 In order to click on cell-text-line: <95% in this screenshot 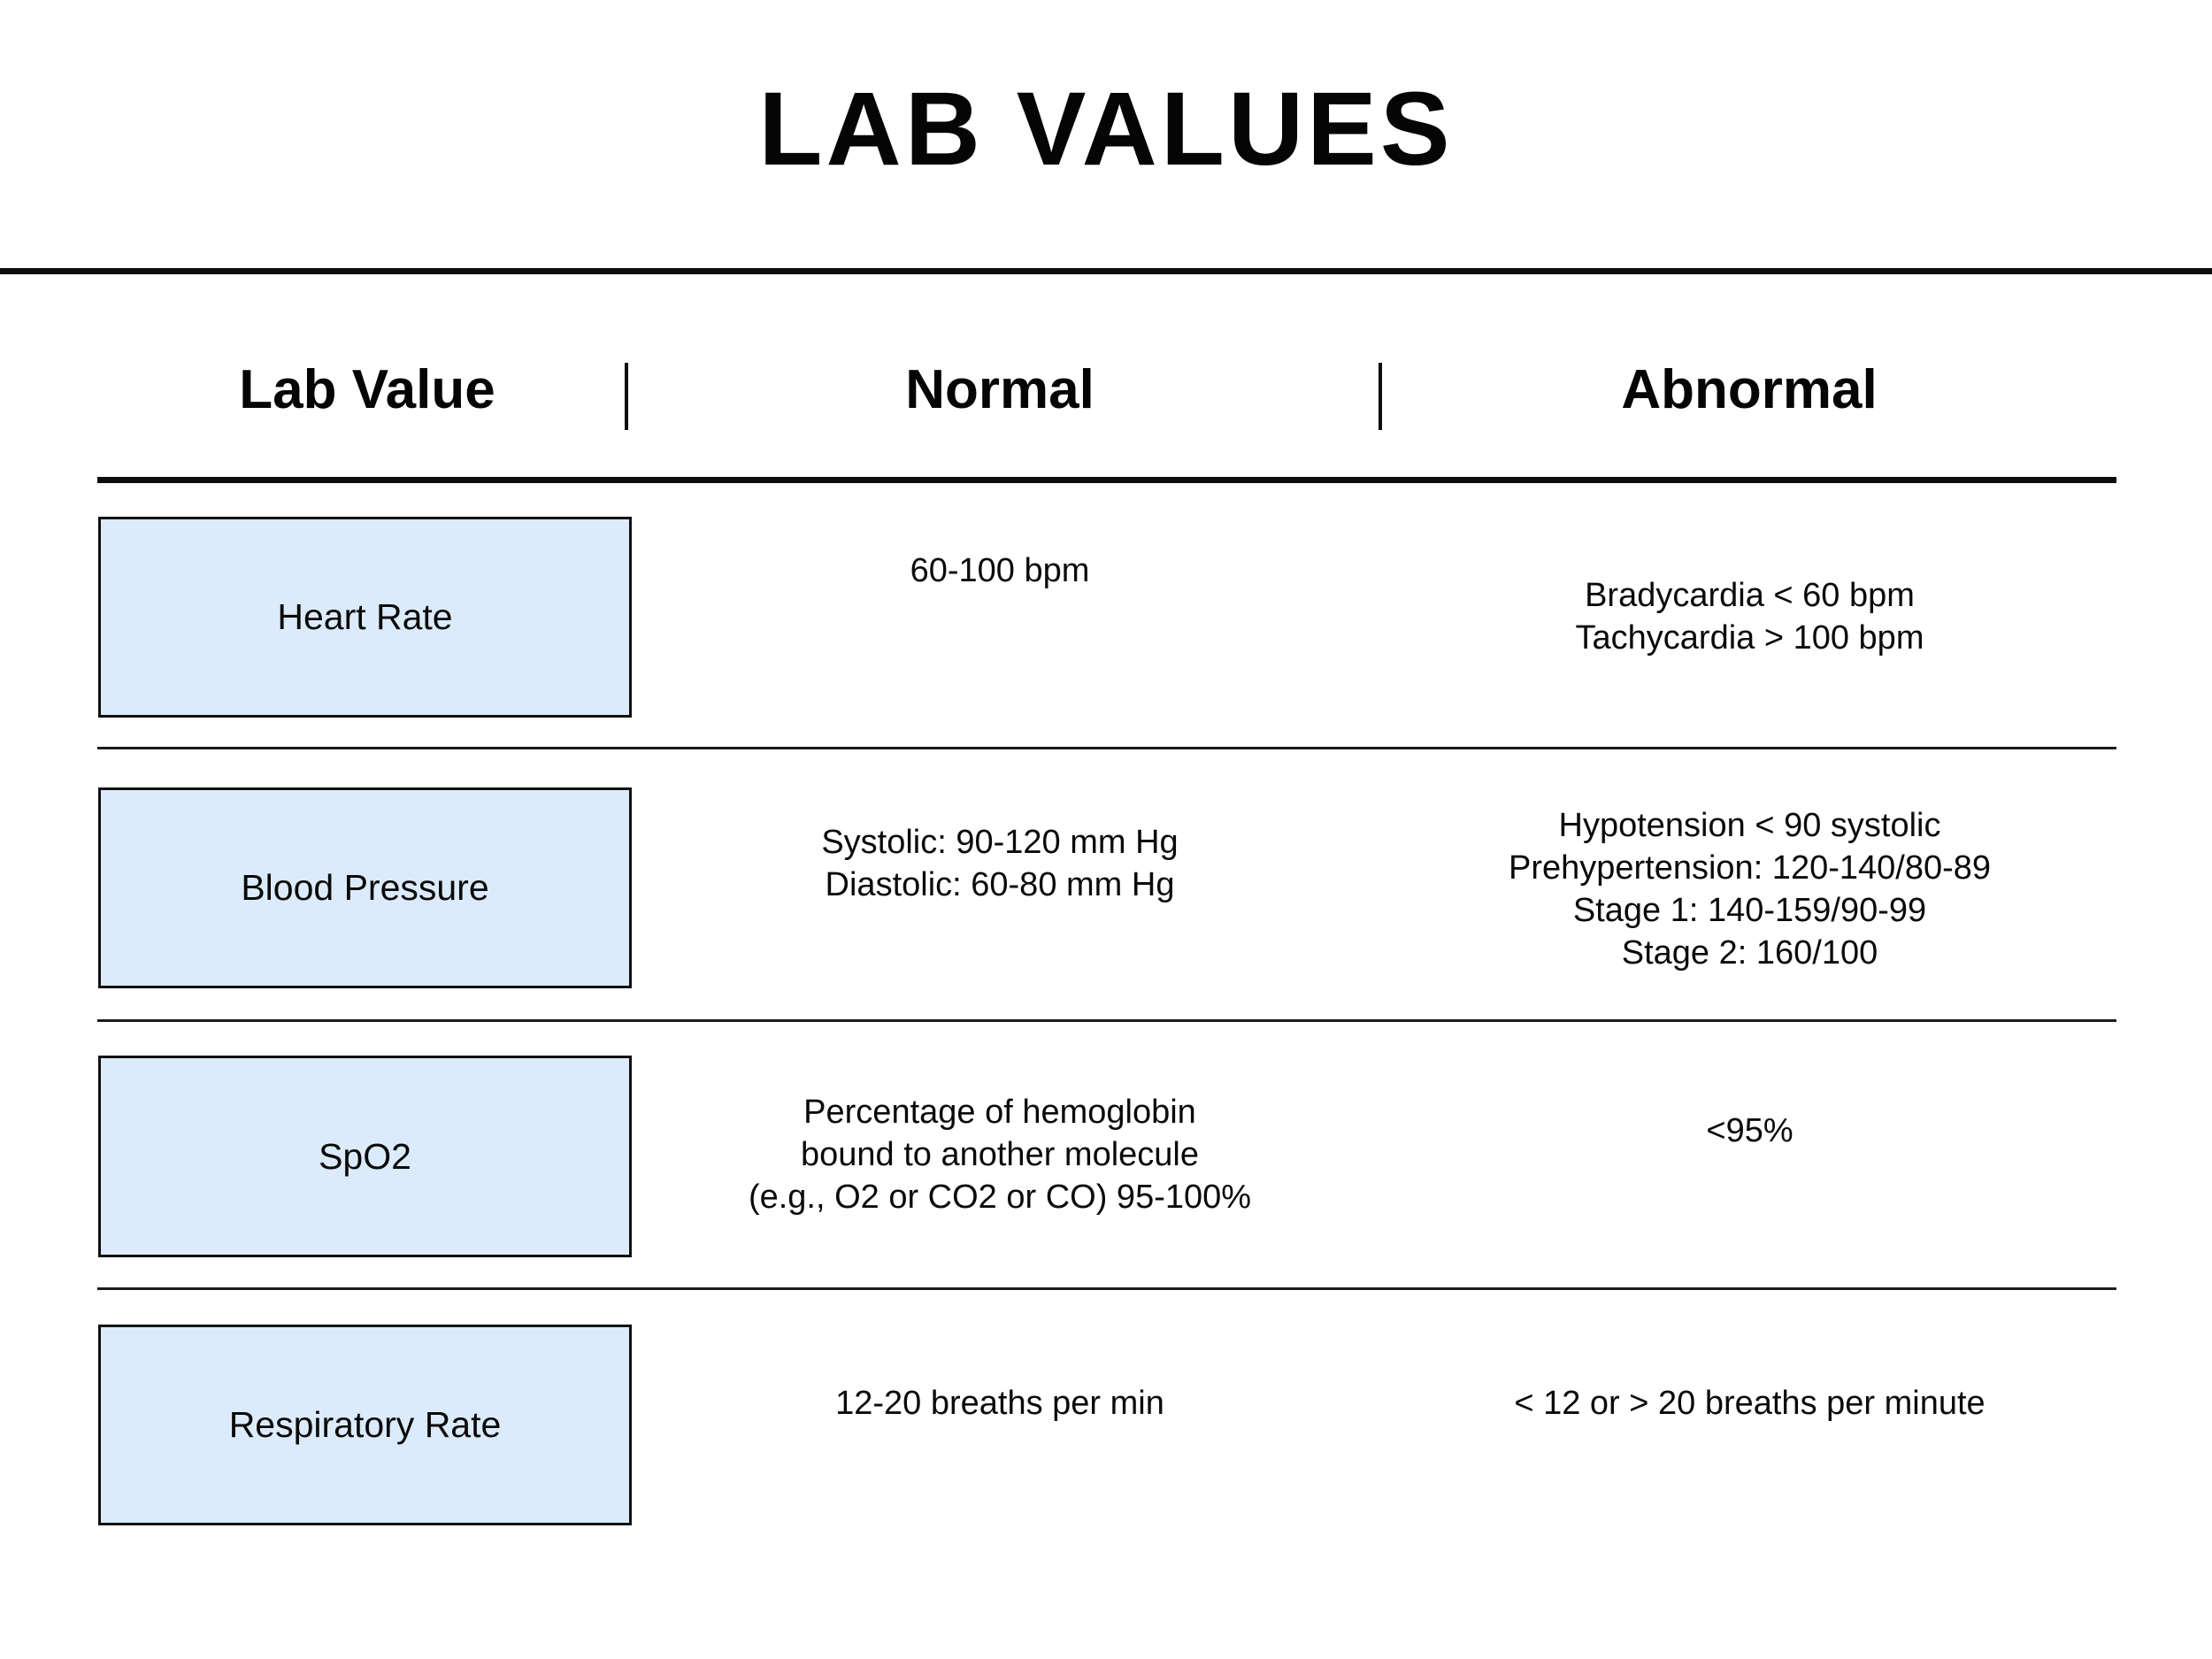, I will do `click(1750, 1131)`.